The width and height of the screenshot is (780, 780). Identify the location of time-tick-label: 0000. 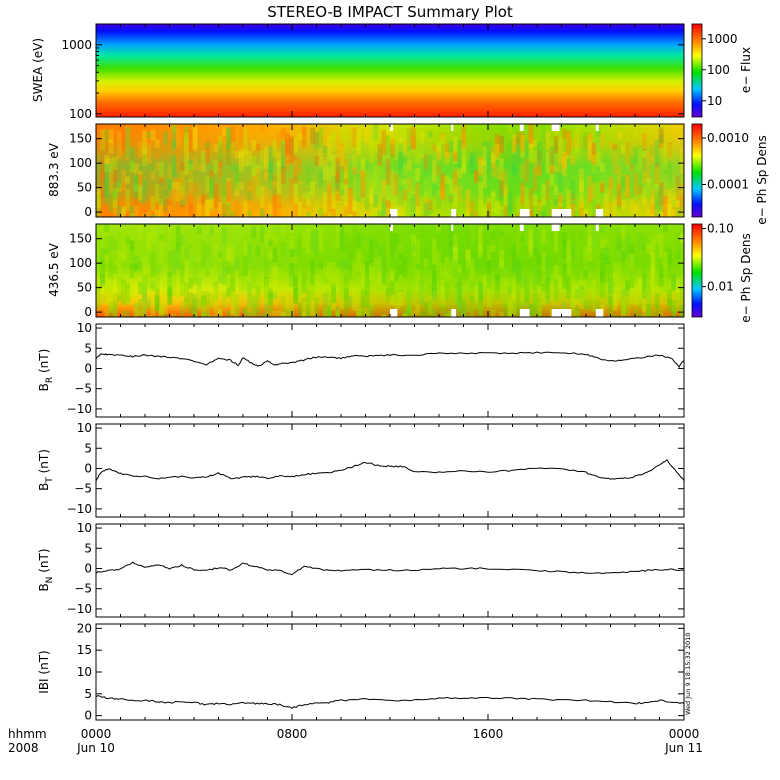
(684, 734).